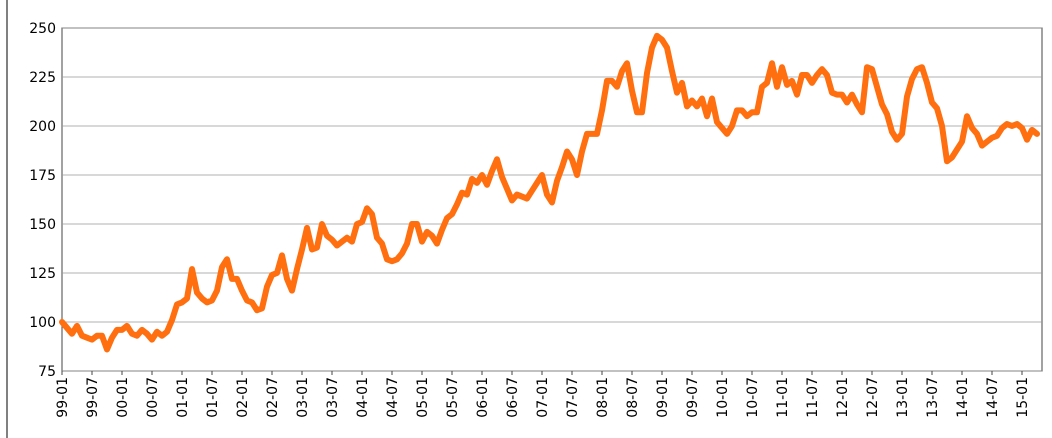 This screenshot has height=438, width=1052. What do you see at coordinates (393, 397) in the screenshot?
I see `x-tick-label: 04-07` at bounding box center [393, 397].